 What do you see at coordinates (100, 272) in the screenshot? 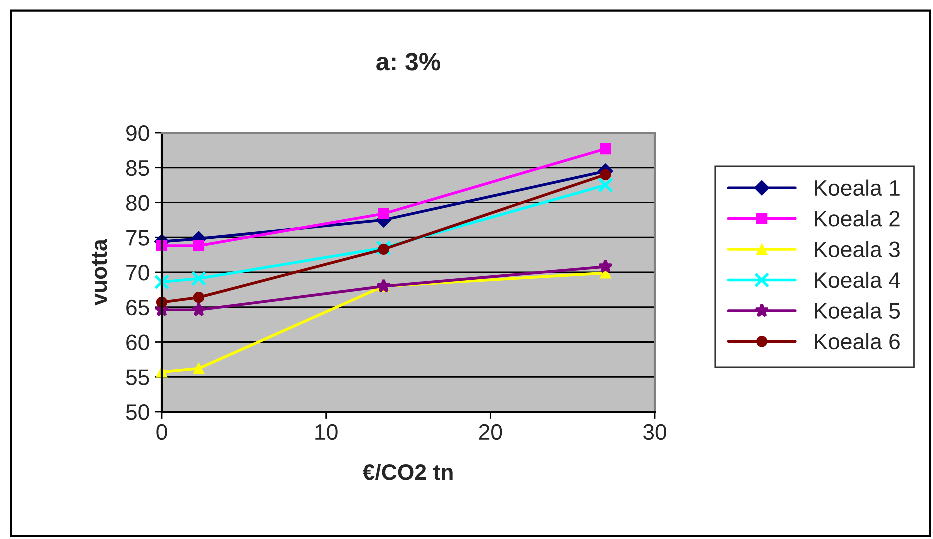
I see `y-axis-title: vuotta` at bounding box center [100, 272].